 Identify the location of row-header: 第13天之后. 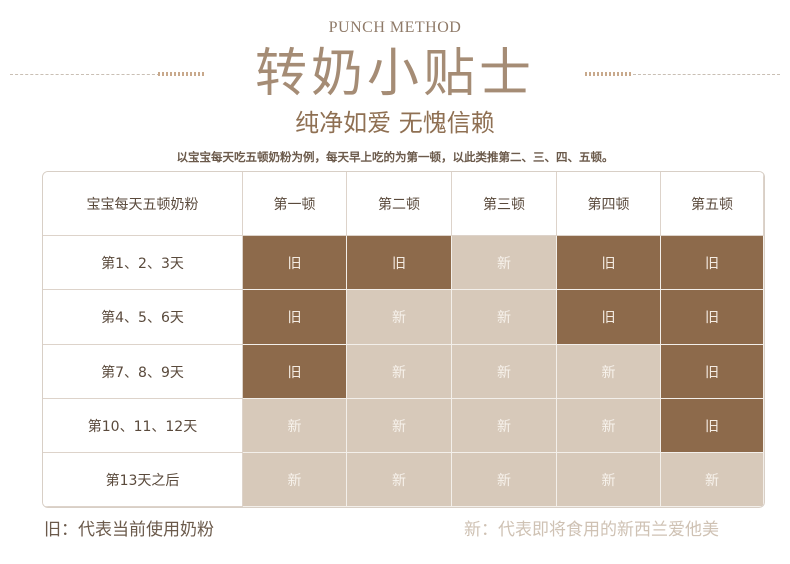
(143, 480).